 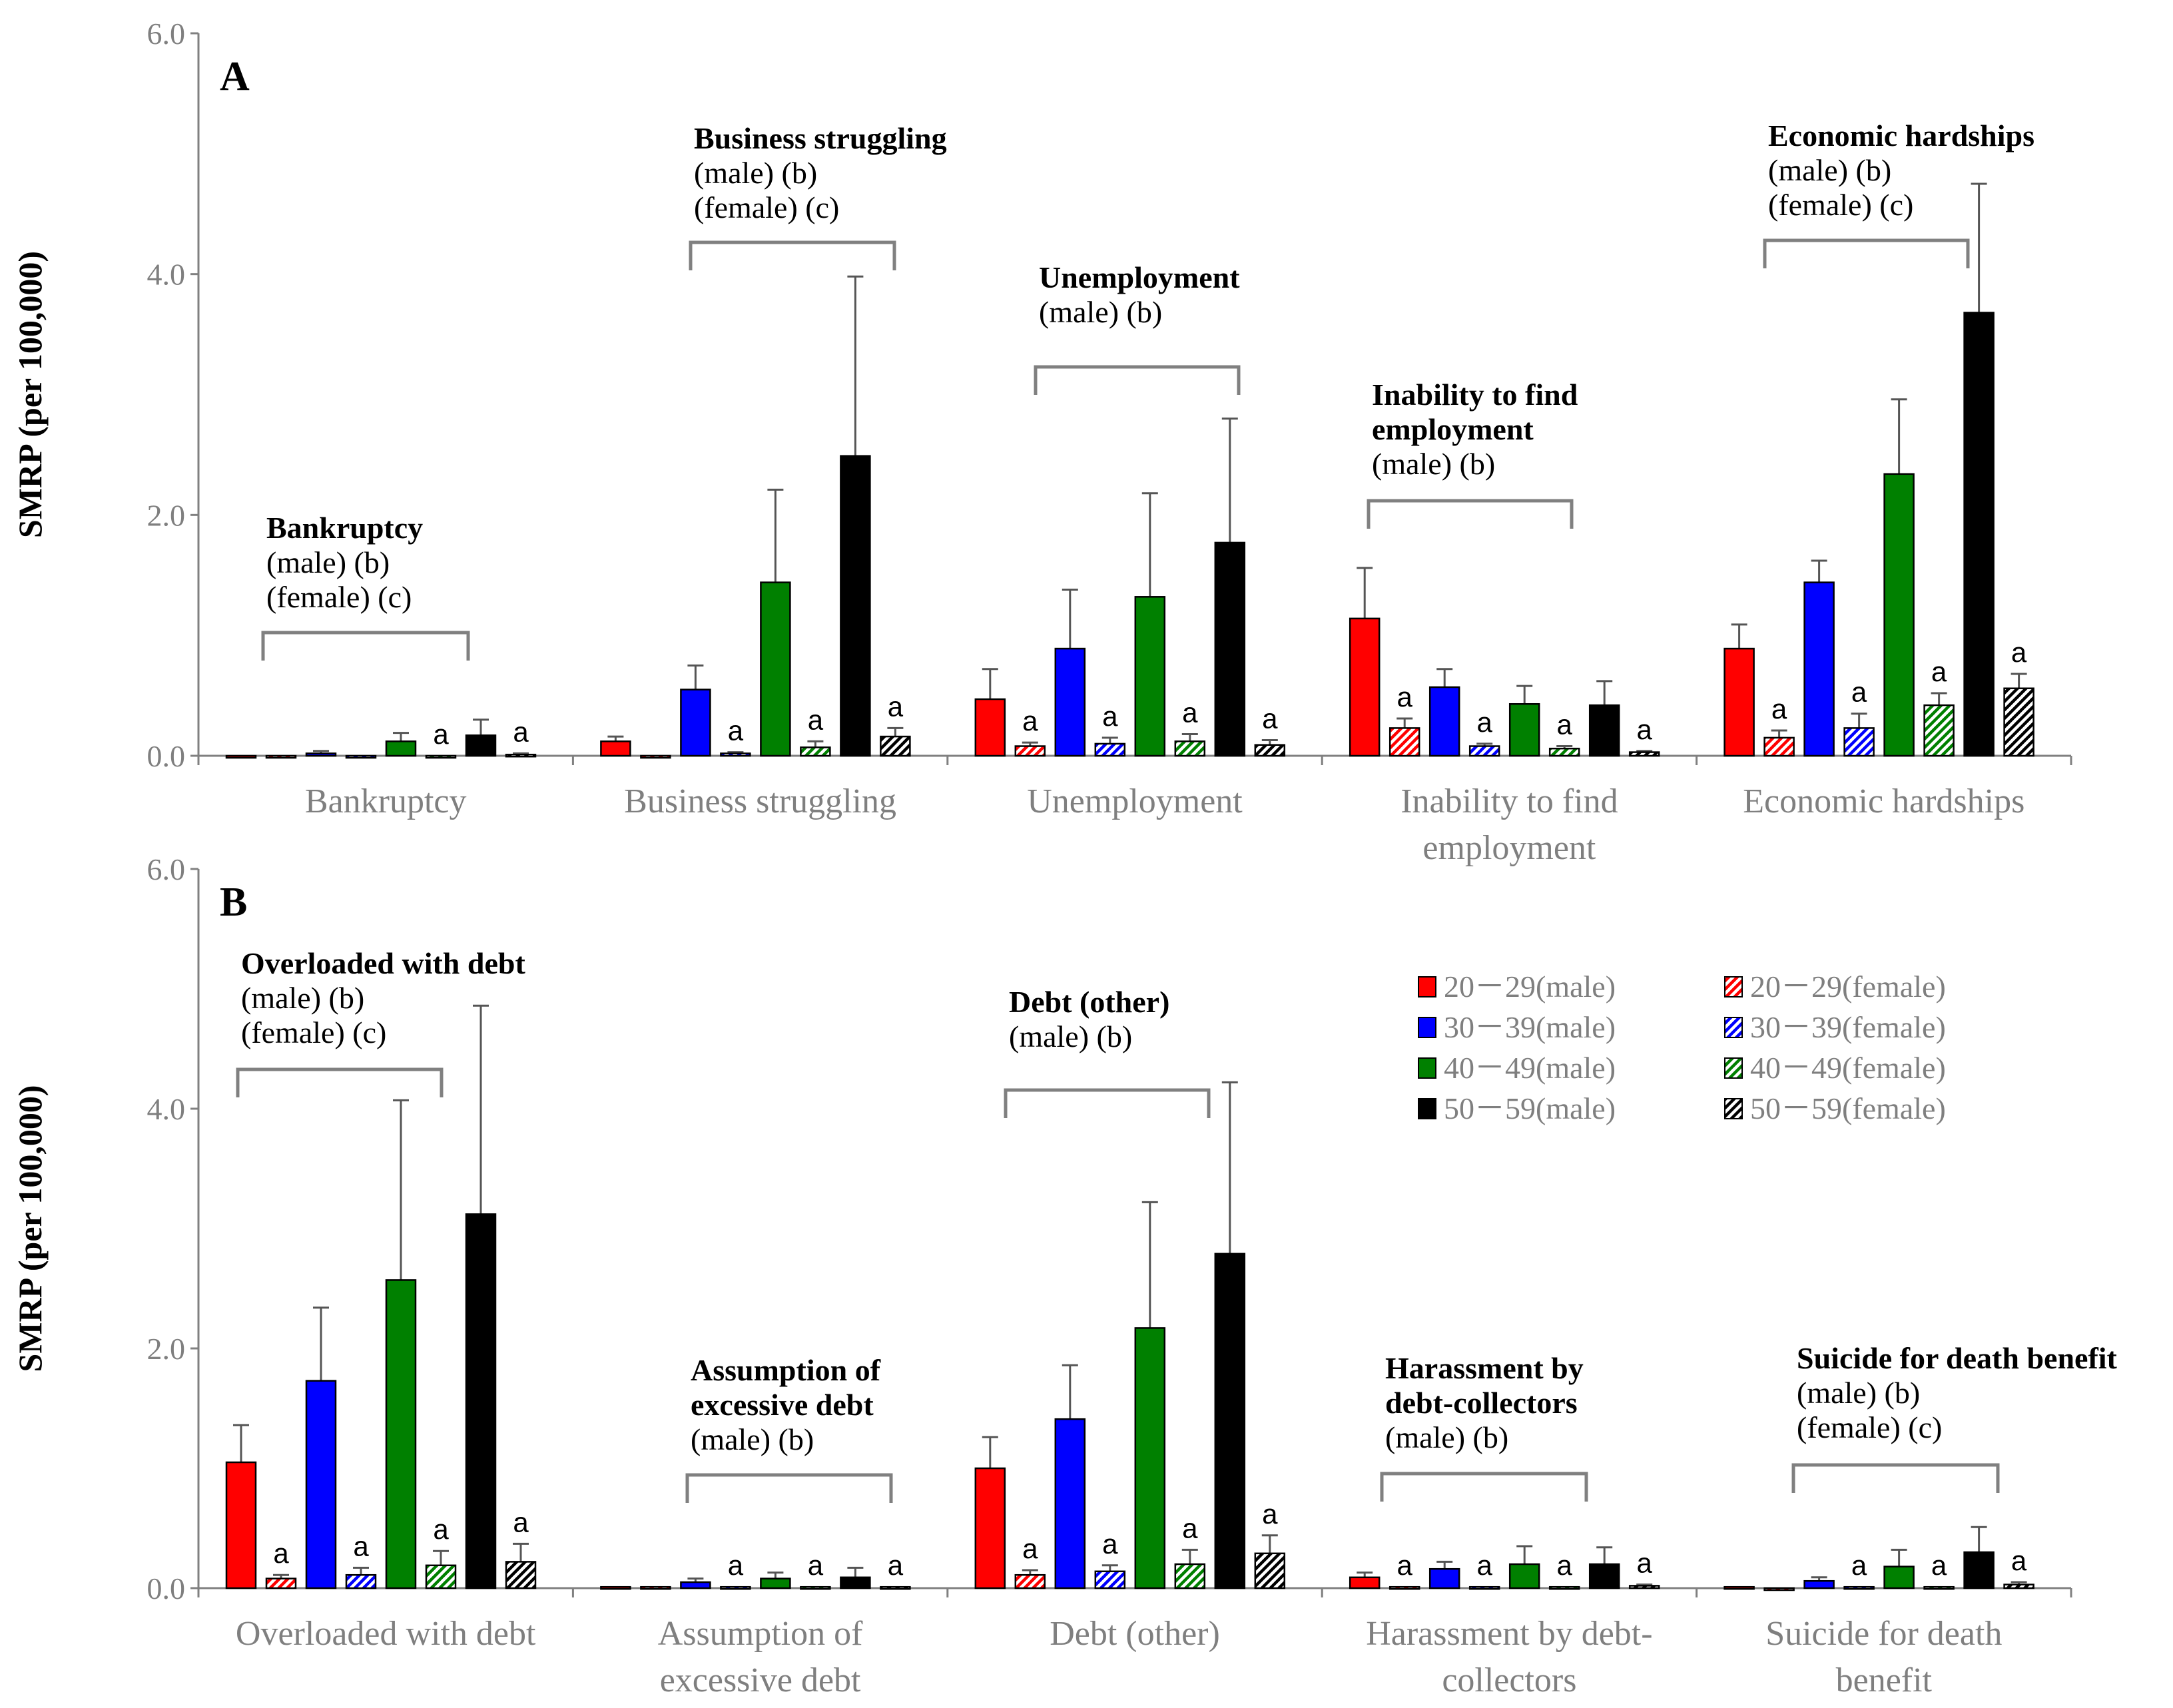 I want to click on legend-label: 40－49(male), so click(x=1530, y=1068).